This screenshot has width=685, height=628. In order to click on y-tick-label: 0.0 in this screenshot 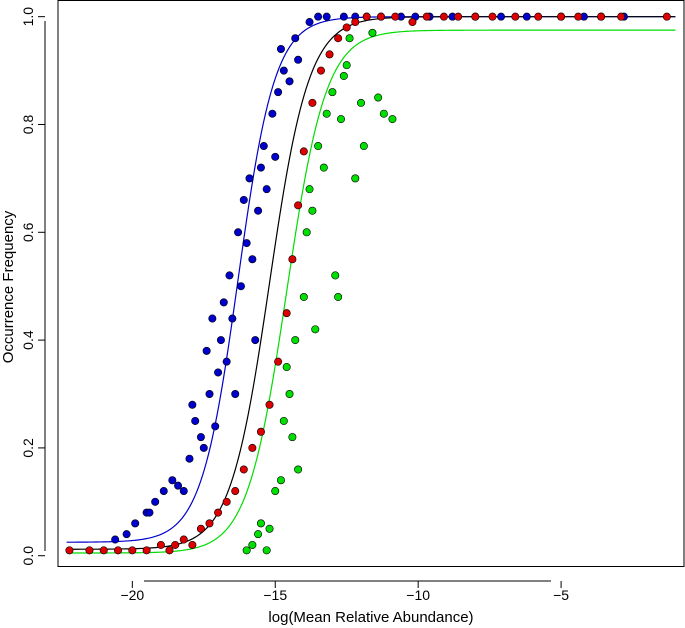, I will do `click(28, 556)`.